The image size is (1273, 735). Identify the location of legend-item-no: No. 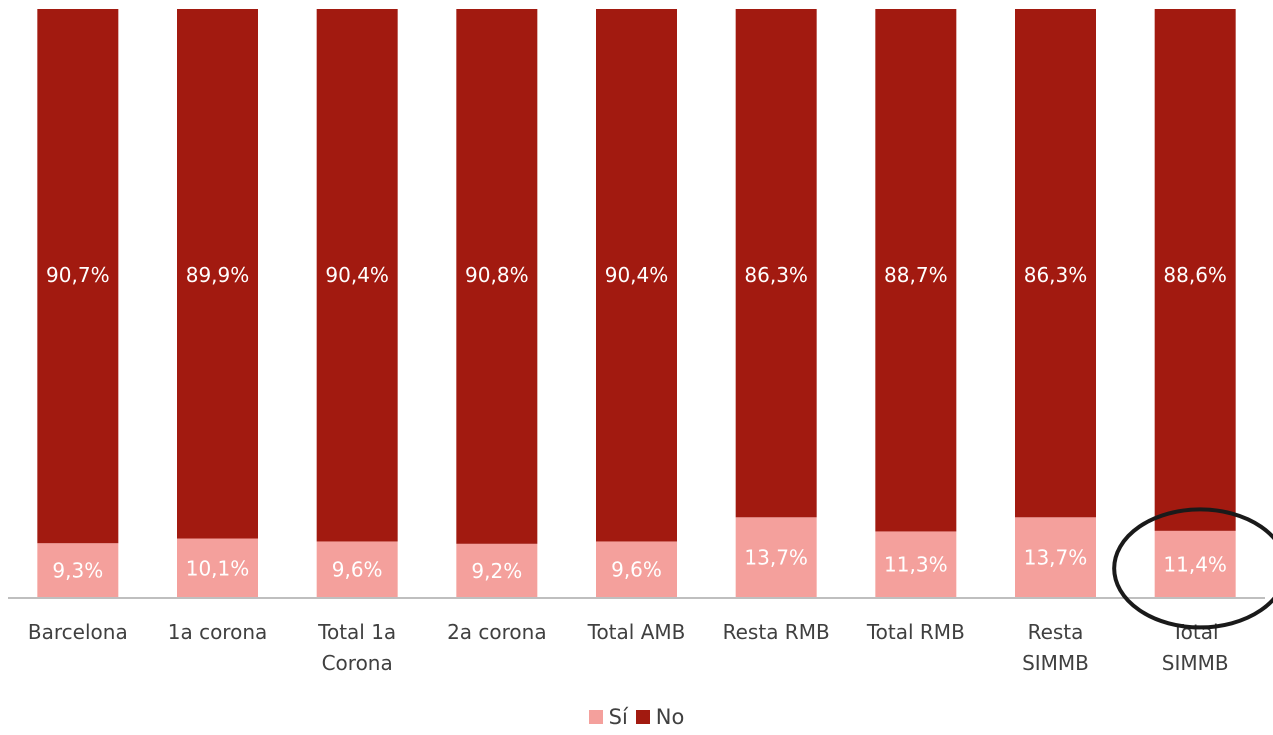
(660, 717).